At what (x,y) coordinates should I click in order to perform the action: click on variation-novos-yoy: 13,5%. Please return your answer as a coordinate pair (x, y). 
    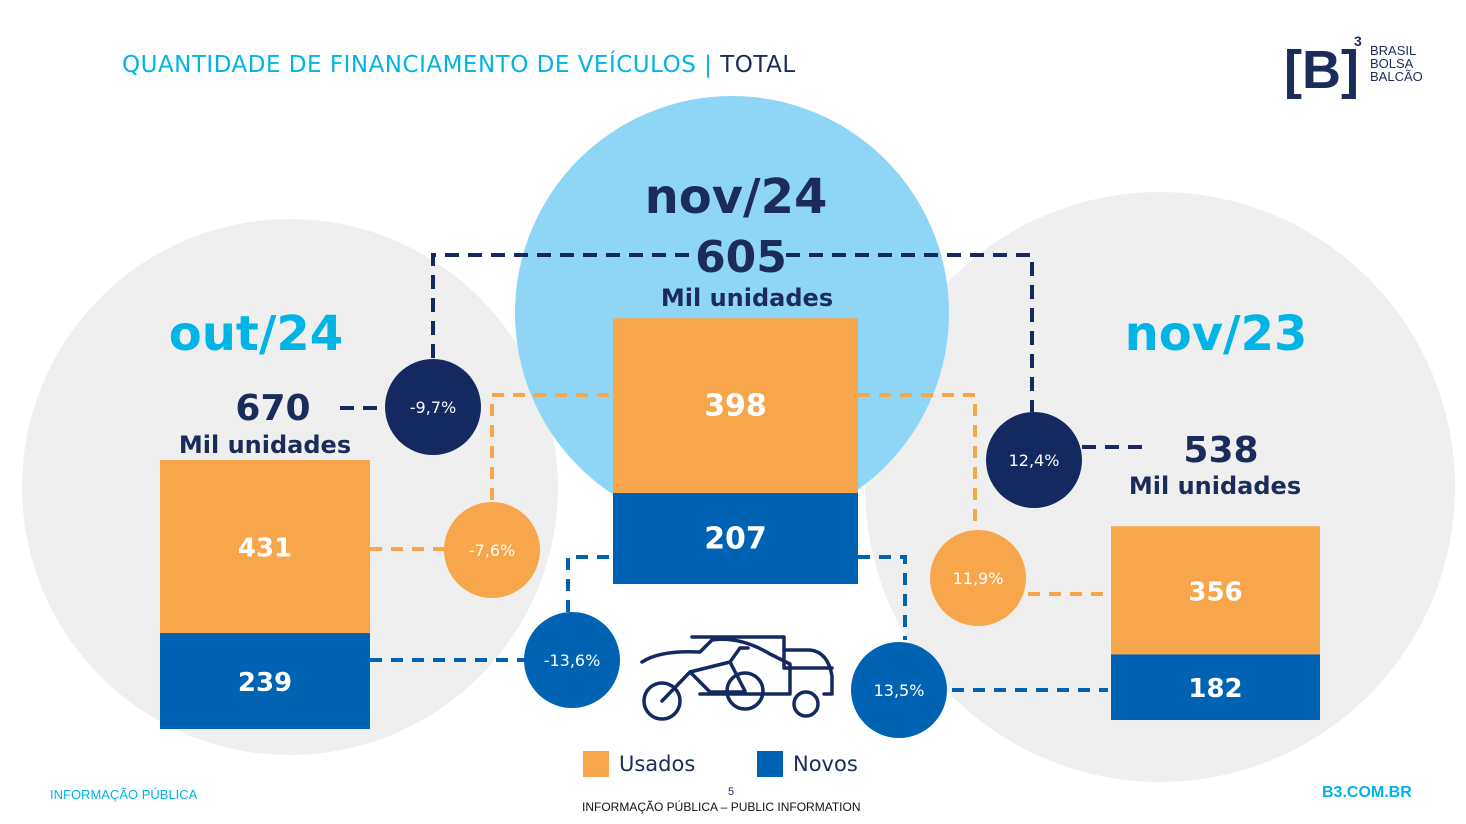
    Looking at the image, I should click on (899, 690).